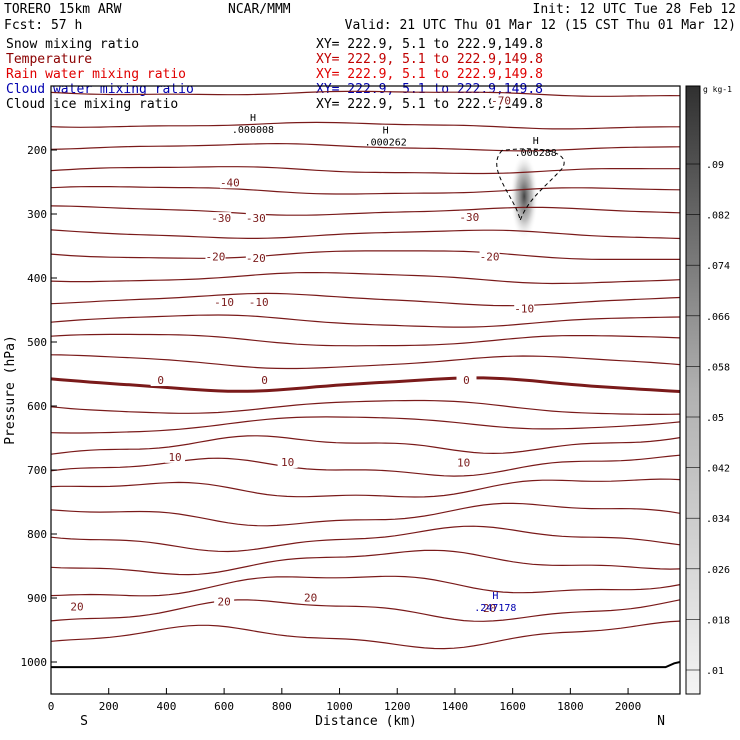 Image resolution: width=740 pixels, height=740 pixels. I want to click on temperature-contour-label: -40, so click(230, 182).